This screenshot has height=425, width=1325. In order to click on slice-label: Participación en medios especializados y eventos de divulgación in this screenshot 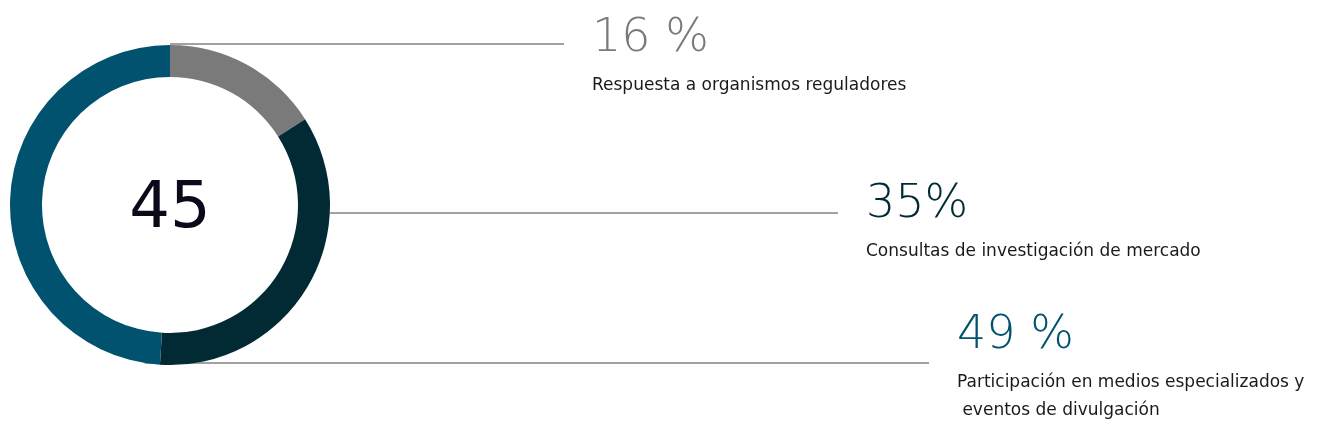, I will do `click(1131, 395)`.